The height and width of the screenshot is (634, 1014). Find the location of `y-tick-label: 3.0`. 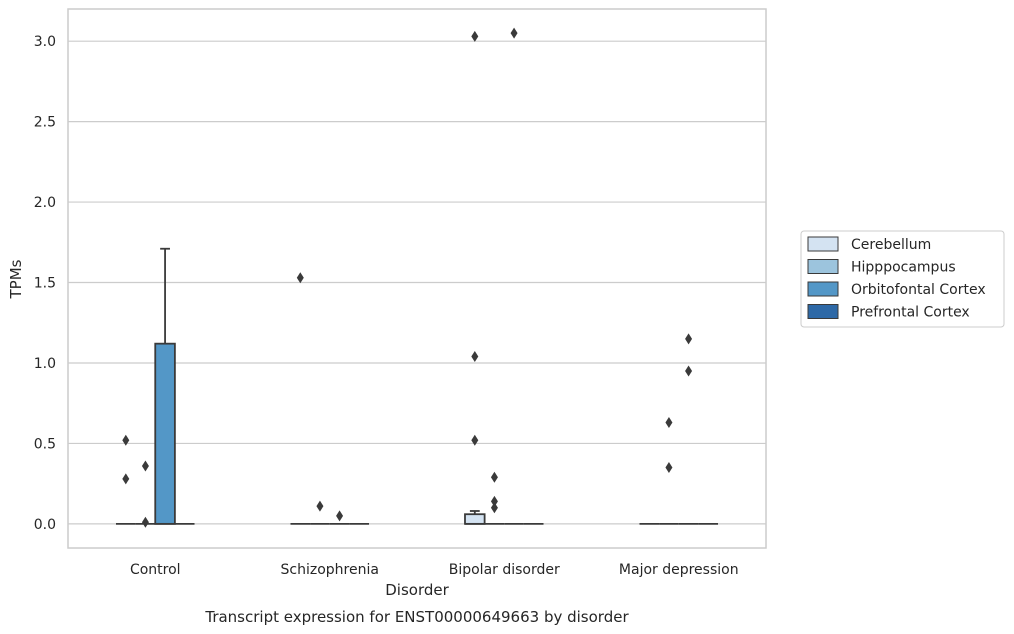

y-tick-label: 3.0 is located at coordinates (45, 42).